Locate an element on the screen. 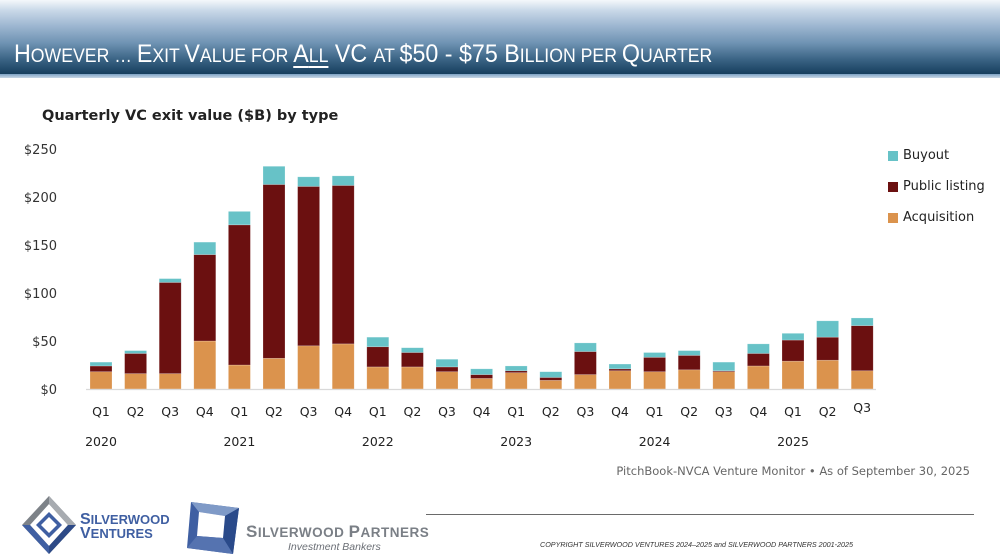 Image resolution: width=1000 pixels, height=560 pixels. silverwood-ventures-logo-icon is located at coordinates (49, 527).